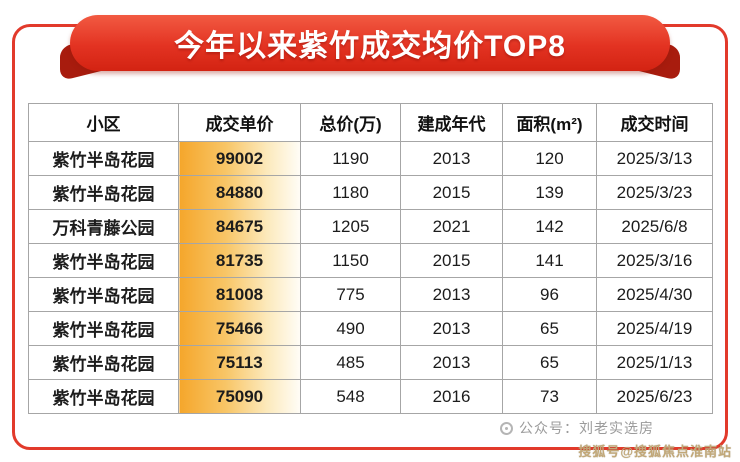 The width and height of the screenshot is (740, 462). What do you see at coordinates (654, 260) in the screenshot?
I see `table-cell: 2025/3/16` at bounding box center [654, 260].